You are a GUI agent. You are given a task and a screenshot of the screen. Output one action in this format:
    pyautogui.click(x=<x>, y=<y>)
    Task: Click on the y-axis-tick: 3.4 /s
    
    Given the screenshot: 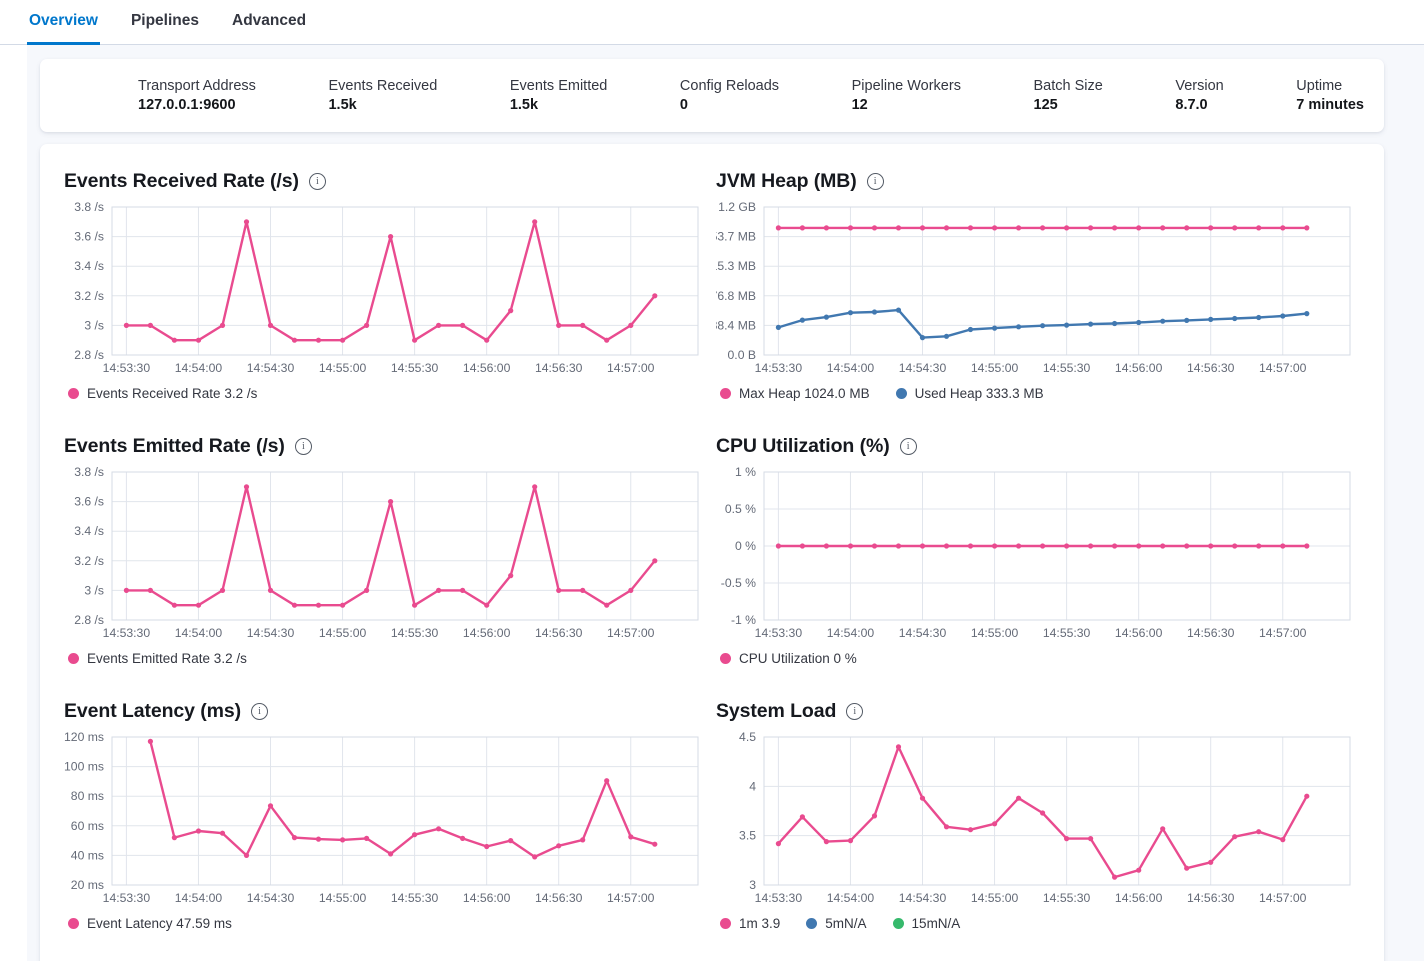 What is the action you would take?
    pyautogui.click(x=89, y=531)
    